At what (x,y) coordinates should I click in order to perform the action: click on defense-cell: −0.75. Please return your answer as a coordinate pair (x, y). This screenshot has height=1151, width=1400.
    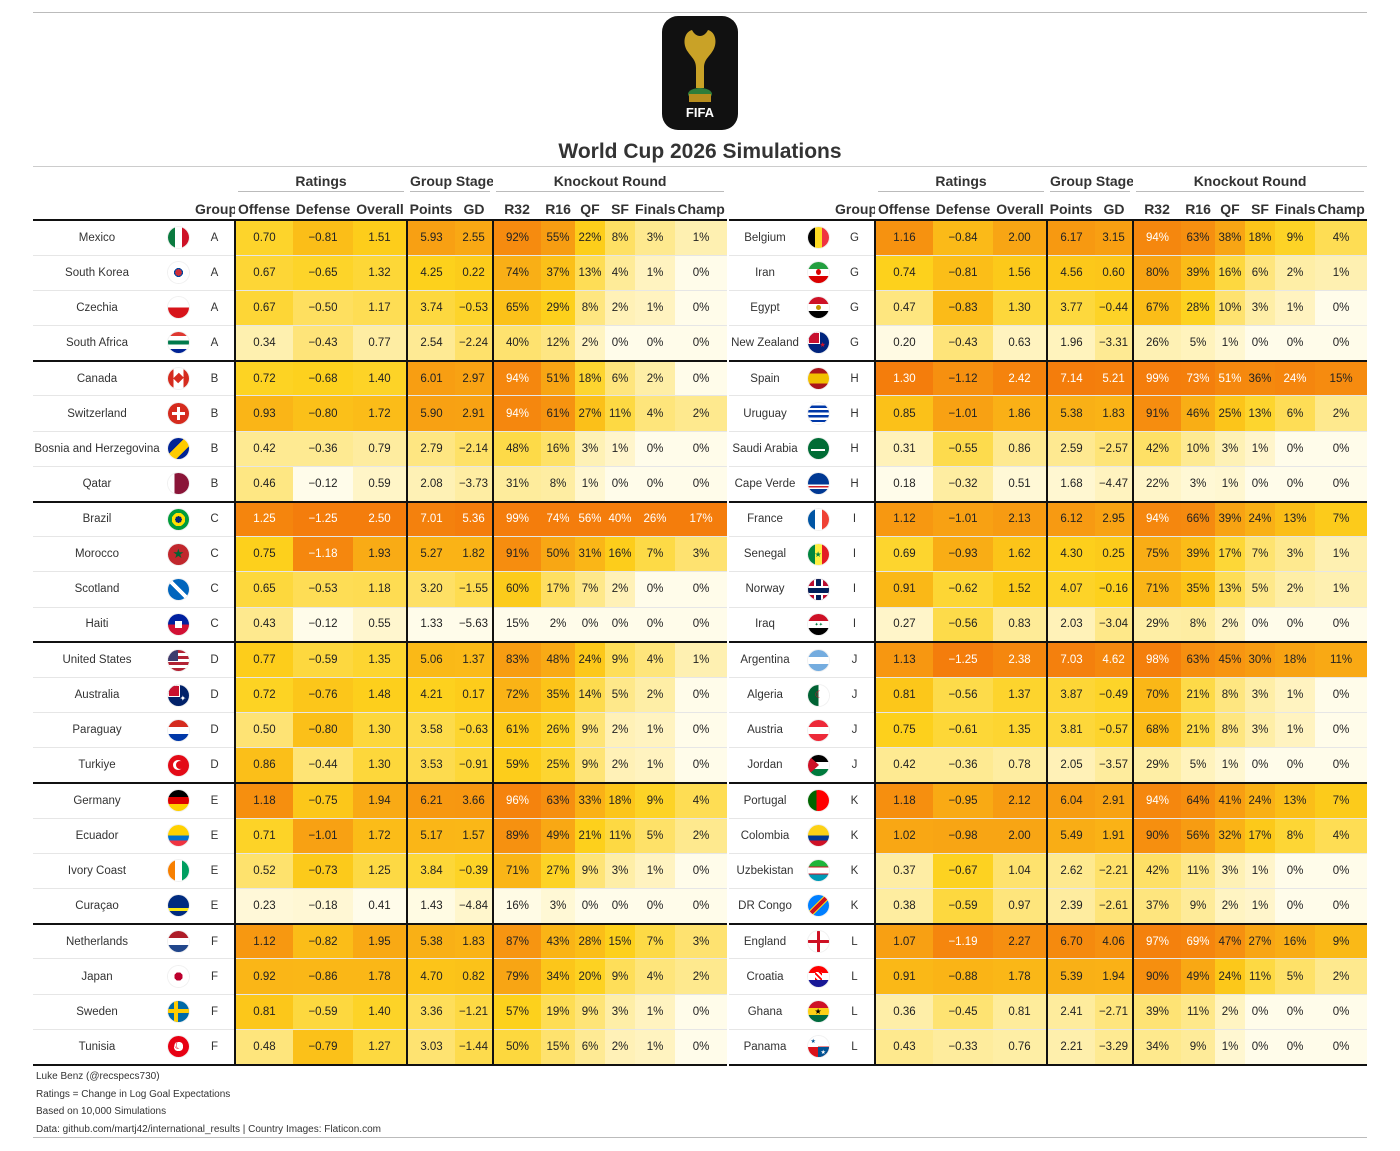
    Looking at the image, I should click on (323, 800).